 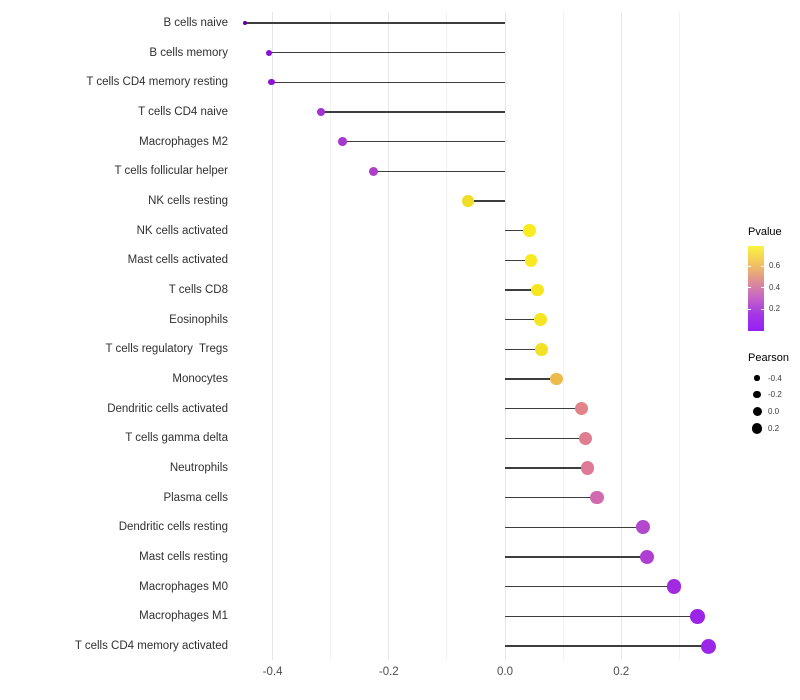 What do you see at coordinates (388, 672) in the screenshot?
I see `x-tick-label: -0.2` at bounding box center [388, 672].